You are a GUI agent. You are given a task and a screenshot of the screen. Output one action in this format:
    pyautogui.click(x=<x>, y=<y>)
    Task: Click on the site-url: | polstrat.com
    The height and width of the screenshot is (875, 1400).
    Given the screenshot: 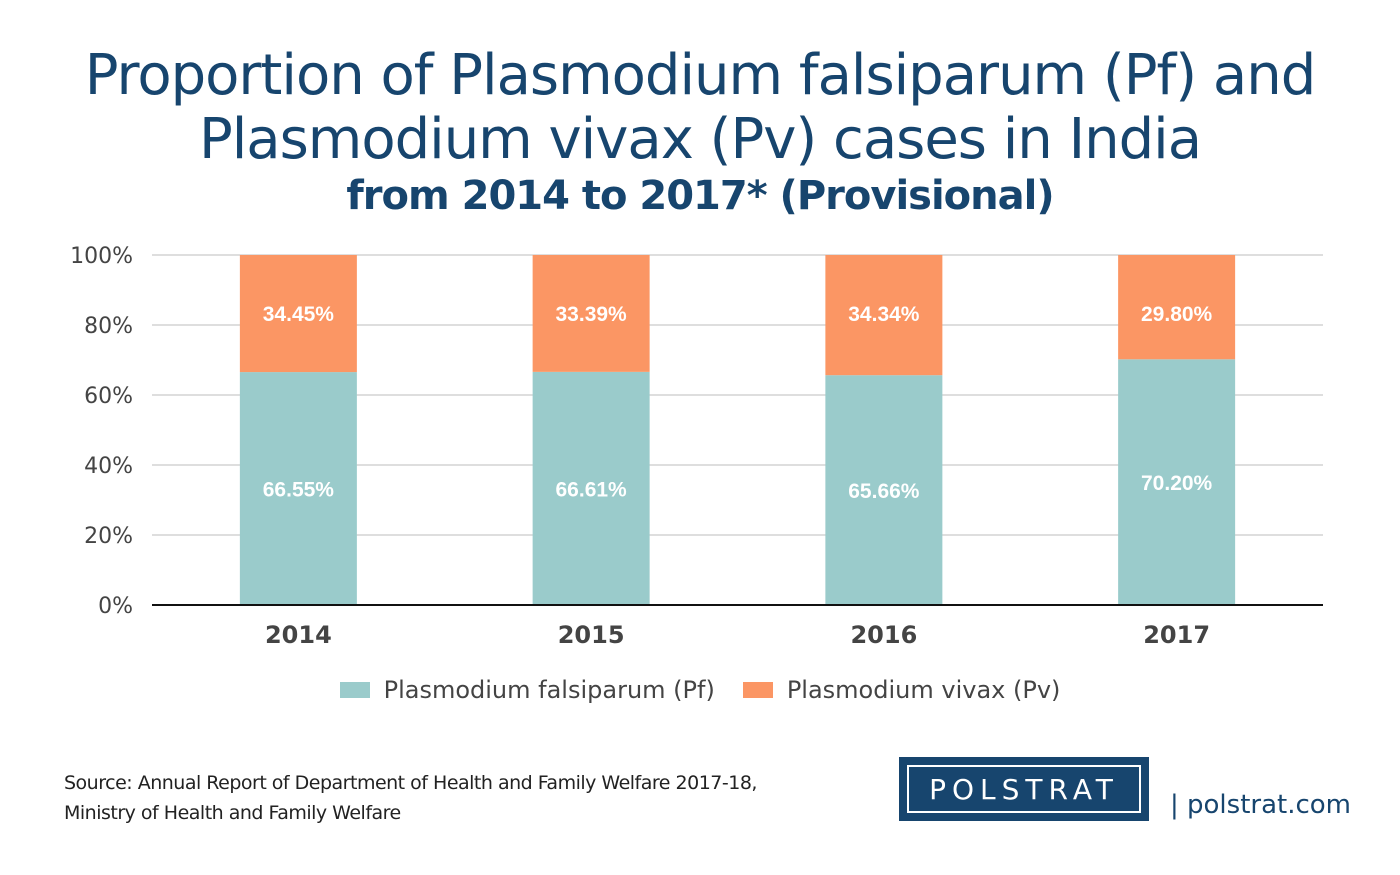 What is the action you would take?
    pyautogui.click(x=1261, y=805)
    